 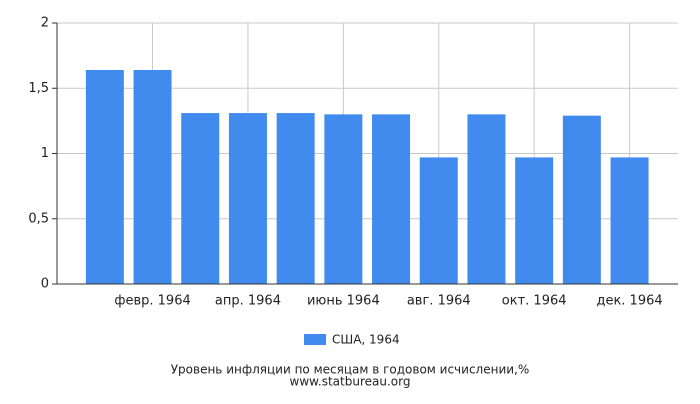 What do you see at coordinates (534, 301) in the screenshot?
I see `x-tick-label: окт. 1964` at bounding box center [534, 301].